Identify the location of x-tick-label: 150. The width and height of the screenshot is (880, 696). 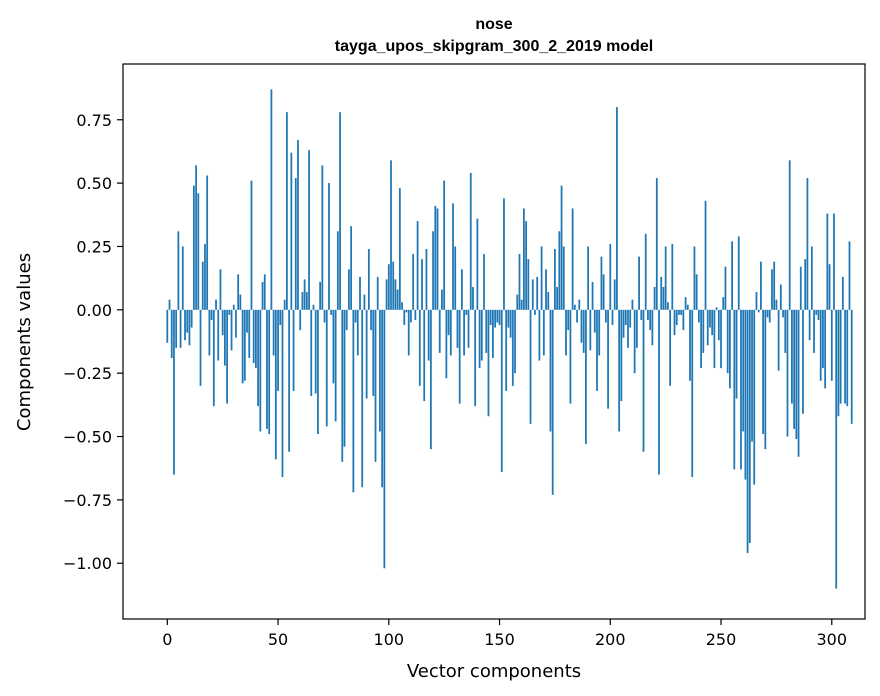
(499, 639).